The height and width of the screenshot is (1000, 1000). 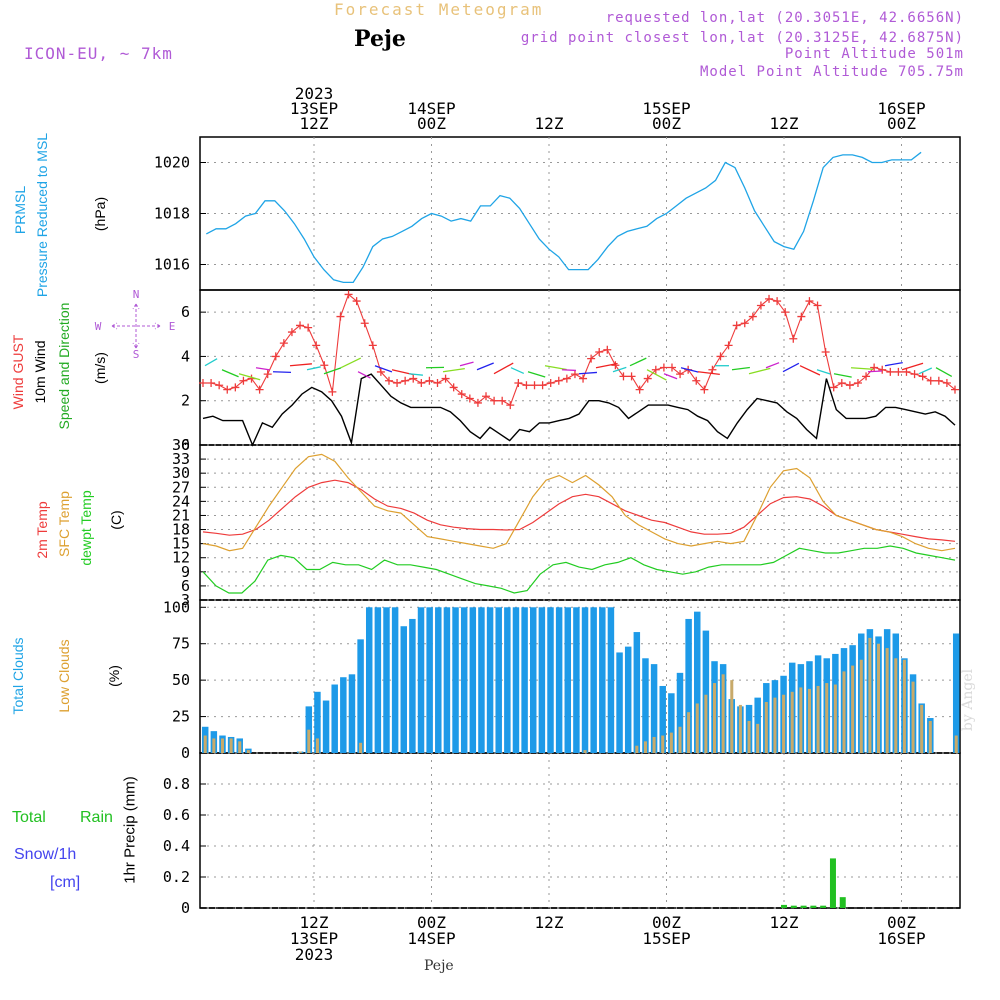 I want to click on ytick-label: 12, so click(x=181, y=558).